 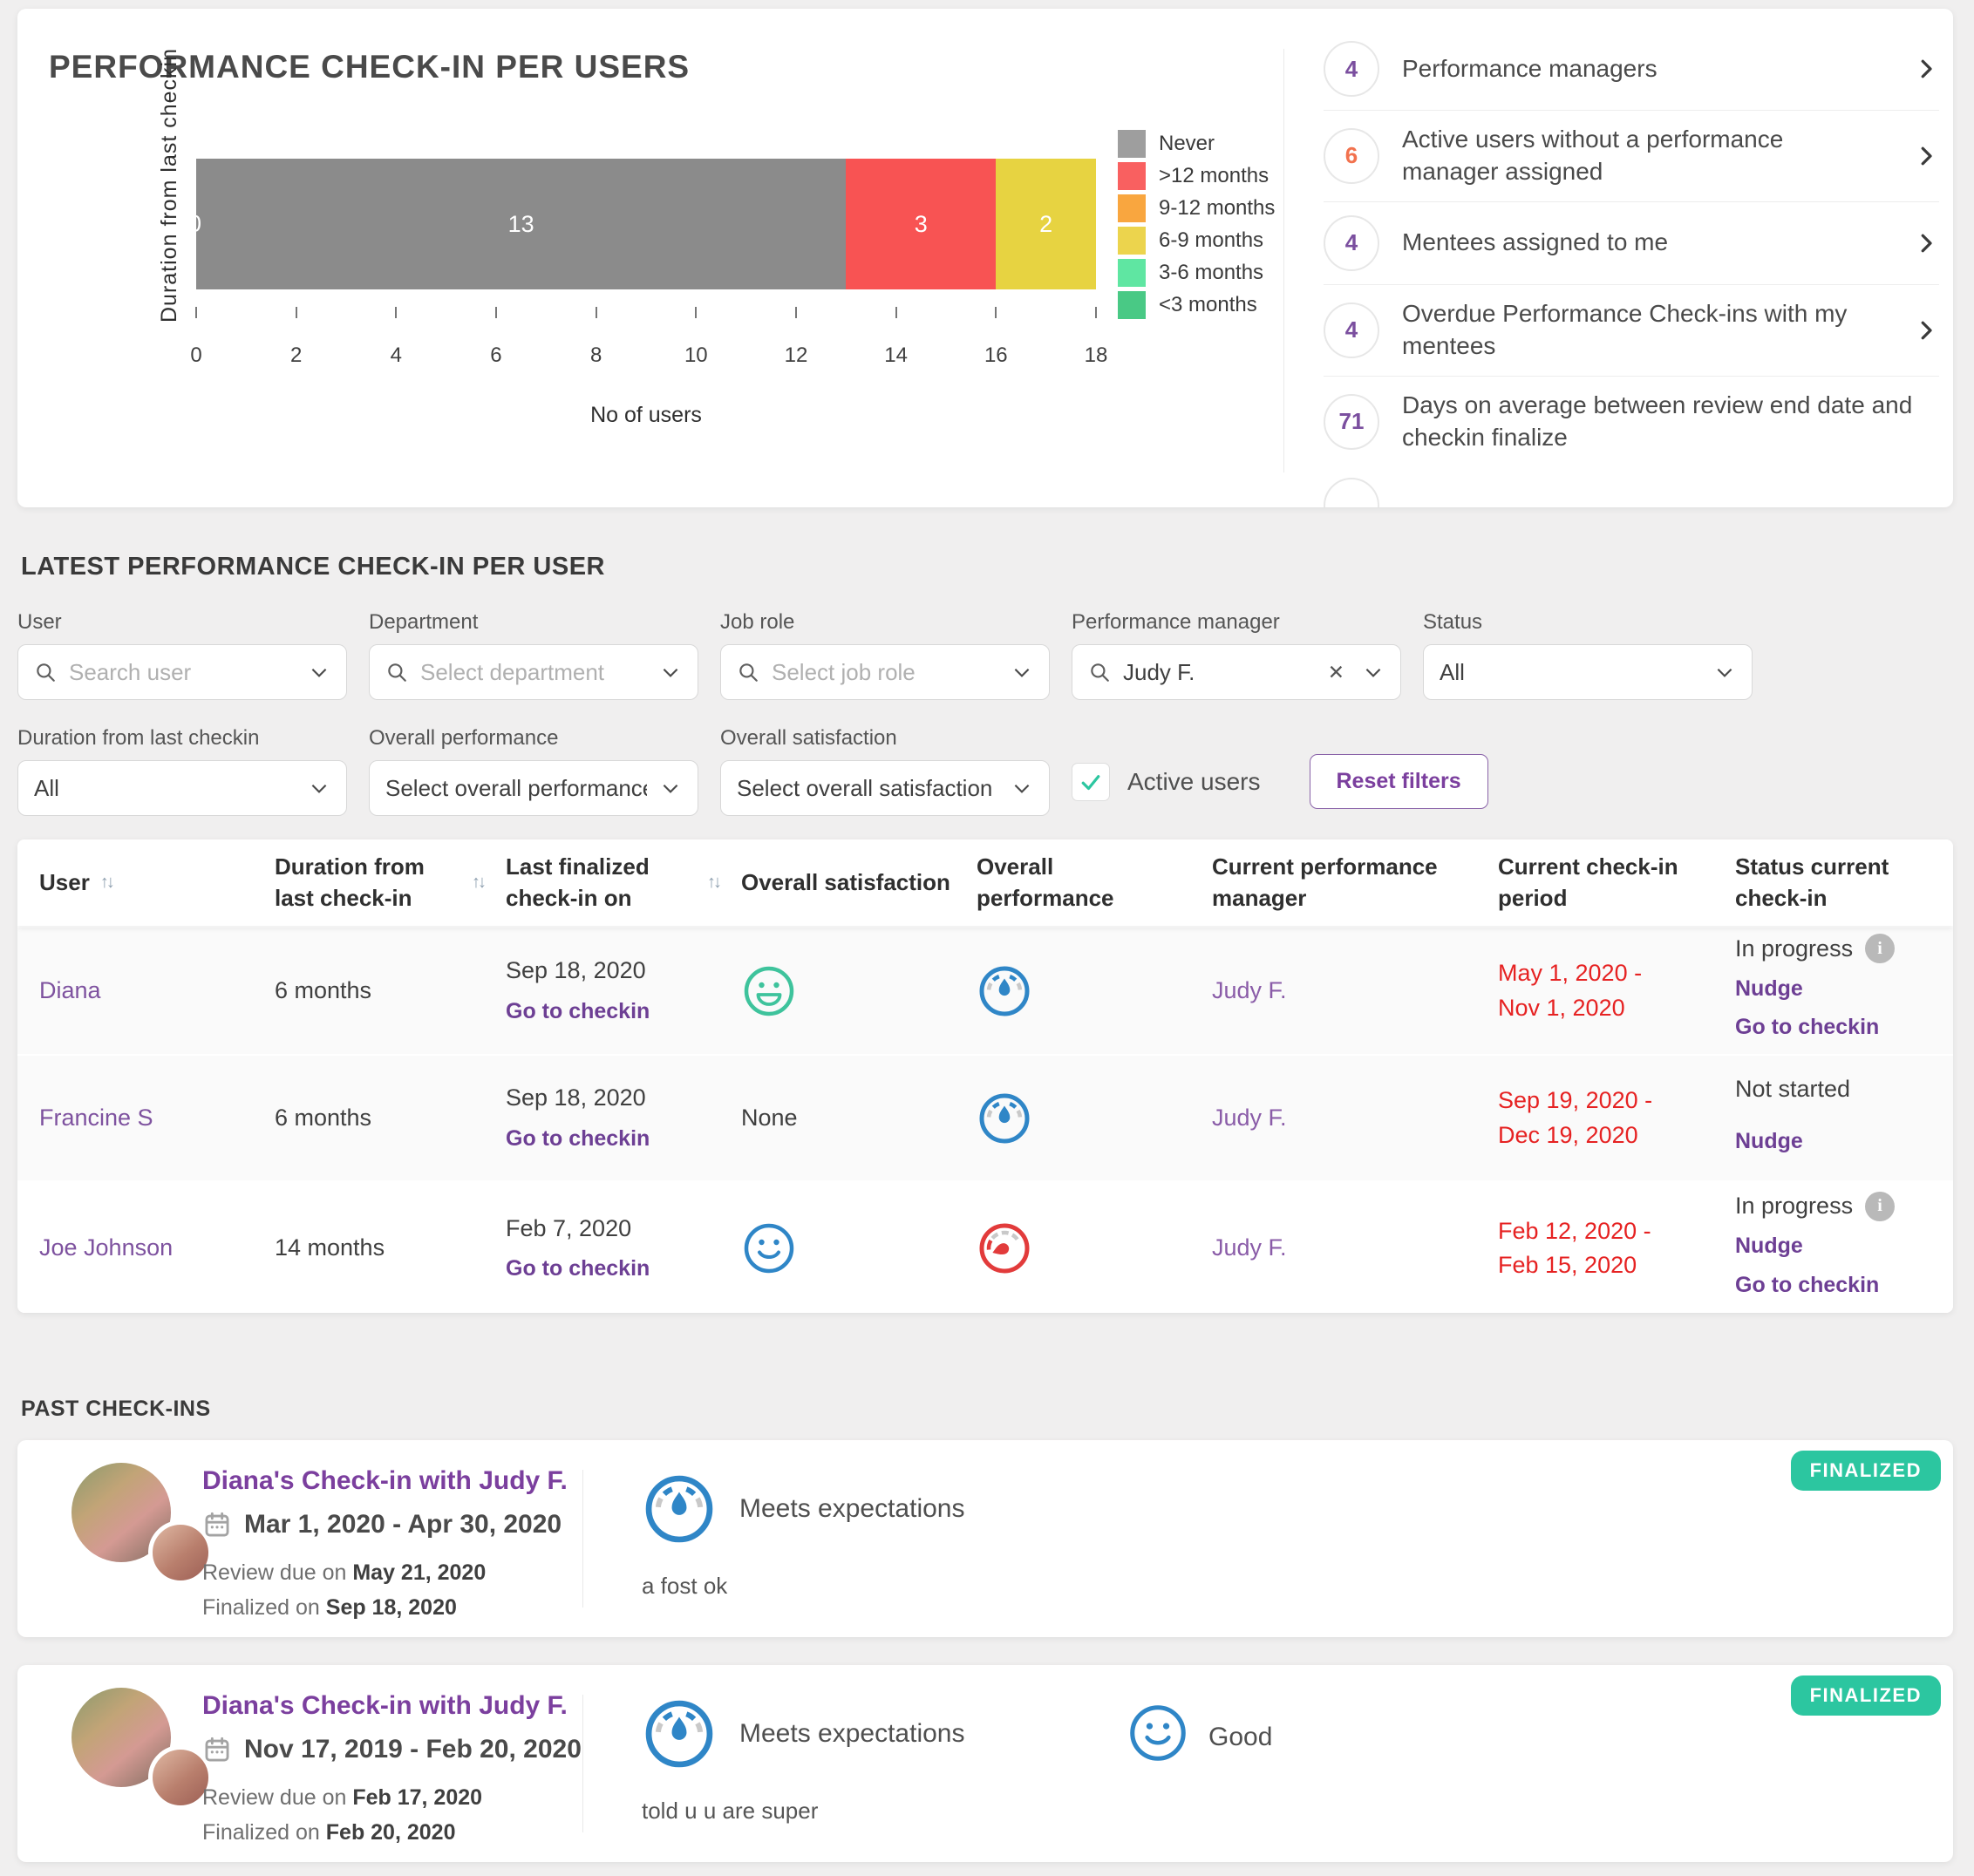 I want to click on review-due-line: Review due on Feb 17, 2020, so click(x=342, y=1797).